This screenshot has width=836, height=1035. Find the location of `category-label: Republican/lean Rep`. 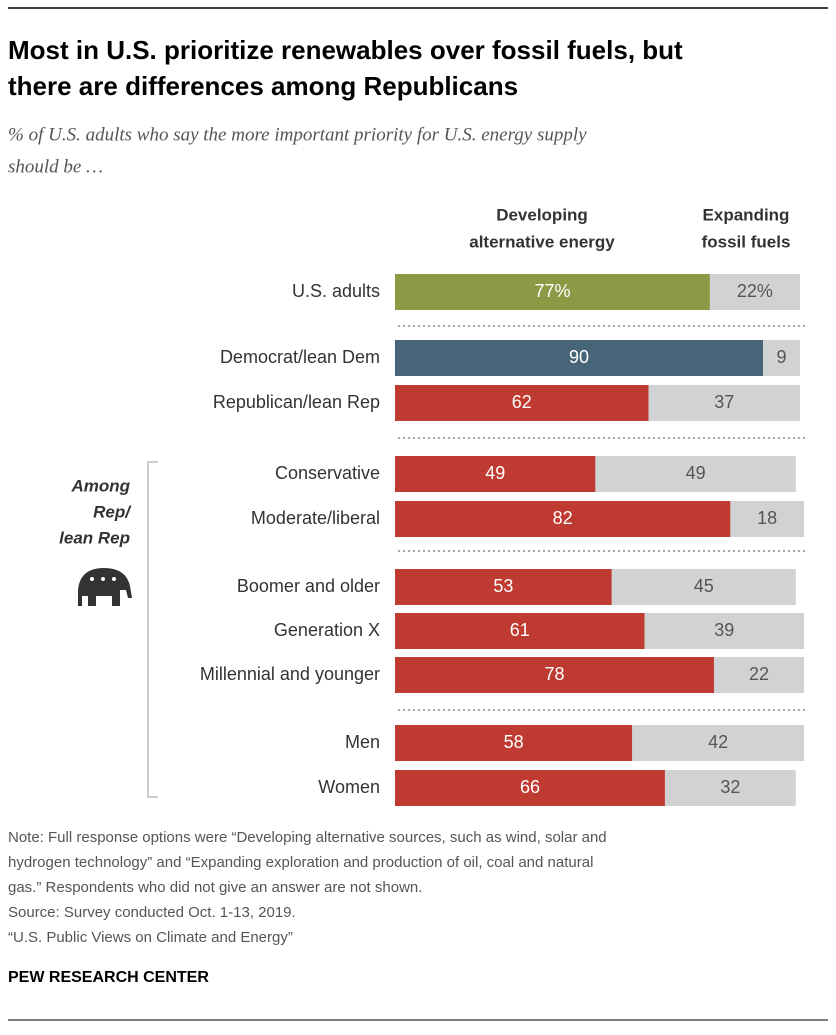

category-label: Republican/lean Rep is located at coordinates (296, 402).